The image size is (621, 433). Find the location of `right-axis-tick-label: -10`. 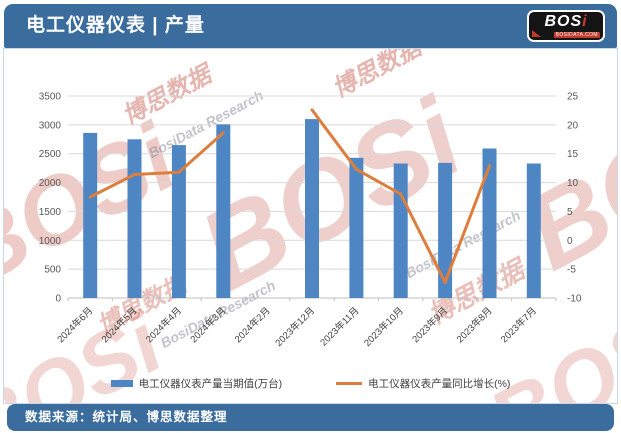

right-axis-tick-label: -10 is located at coordinates (574, 299).